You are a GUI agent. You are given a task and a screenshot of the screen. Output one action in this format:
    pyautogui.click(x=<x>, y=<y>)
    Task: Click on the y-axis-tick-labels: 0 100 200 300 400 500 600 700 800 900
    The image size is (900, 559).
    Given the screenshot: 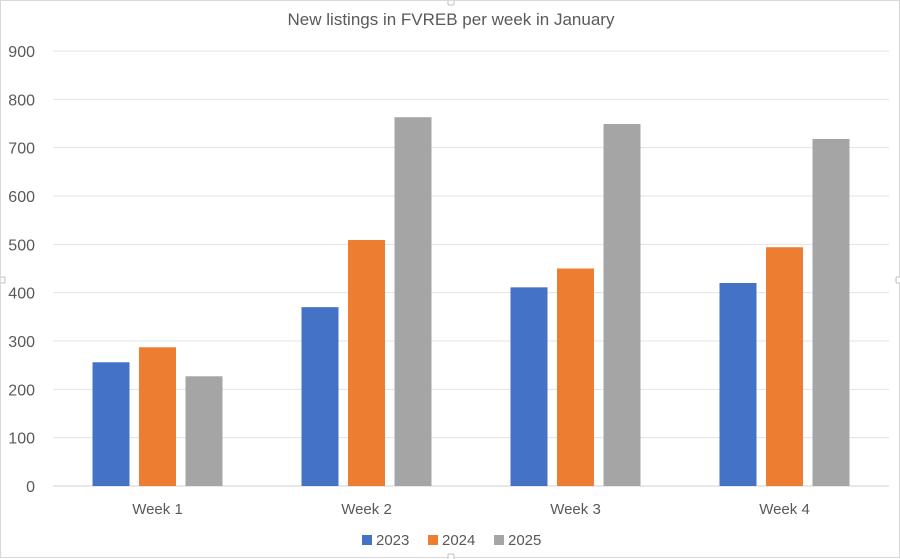 What is the action you would take?
    pyautogui.click(x=21, y=270)
    